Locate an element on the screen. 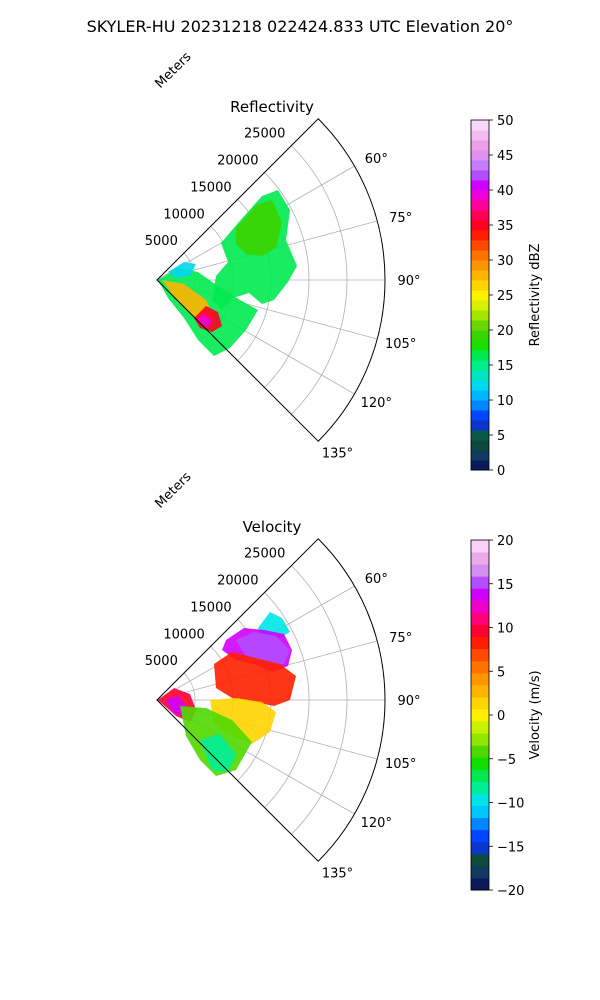 Image resolution: width=600 pixels, height=1000 pixels. colorbar-tick-label: 50 is located at coordinates (505, 121).